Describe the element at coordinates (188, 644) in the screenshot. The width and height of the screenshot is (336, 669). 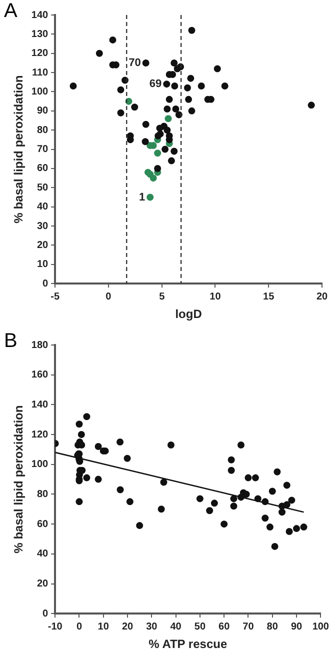
I see `x-axis-title: % ATP rescue` at that location.